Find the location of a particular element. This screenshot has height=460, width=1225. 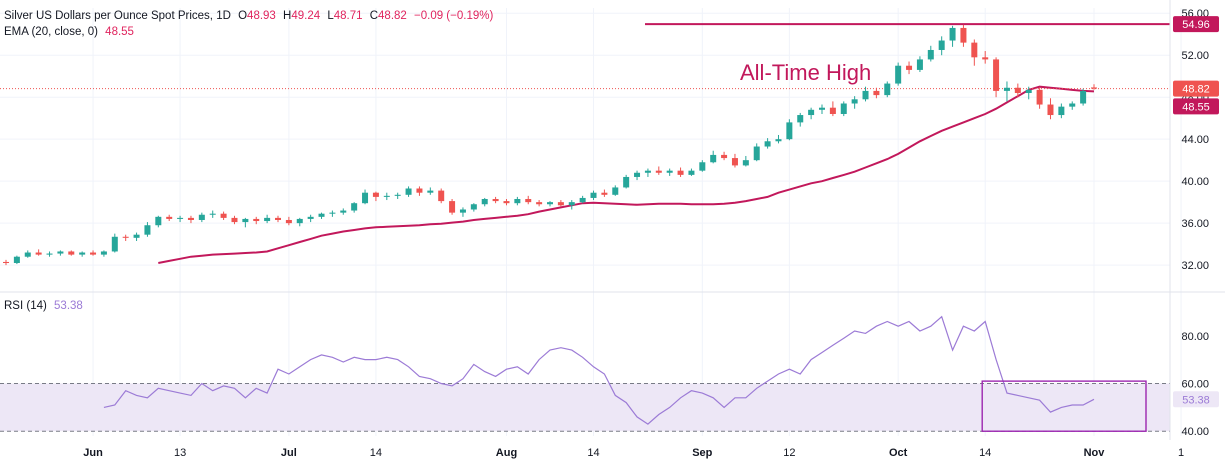

time-tick-label: Jun is located at coordinates (93, 453).